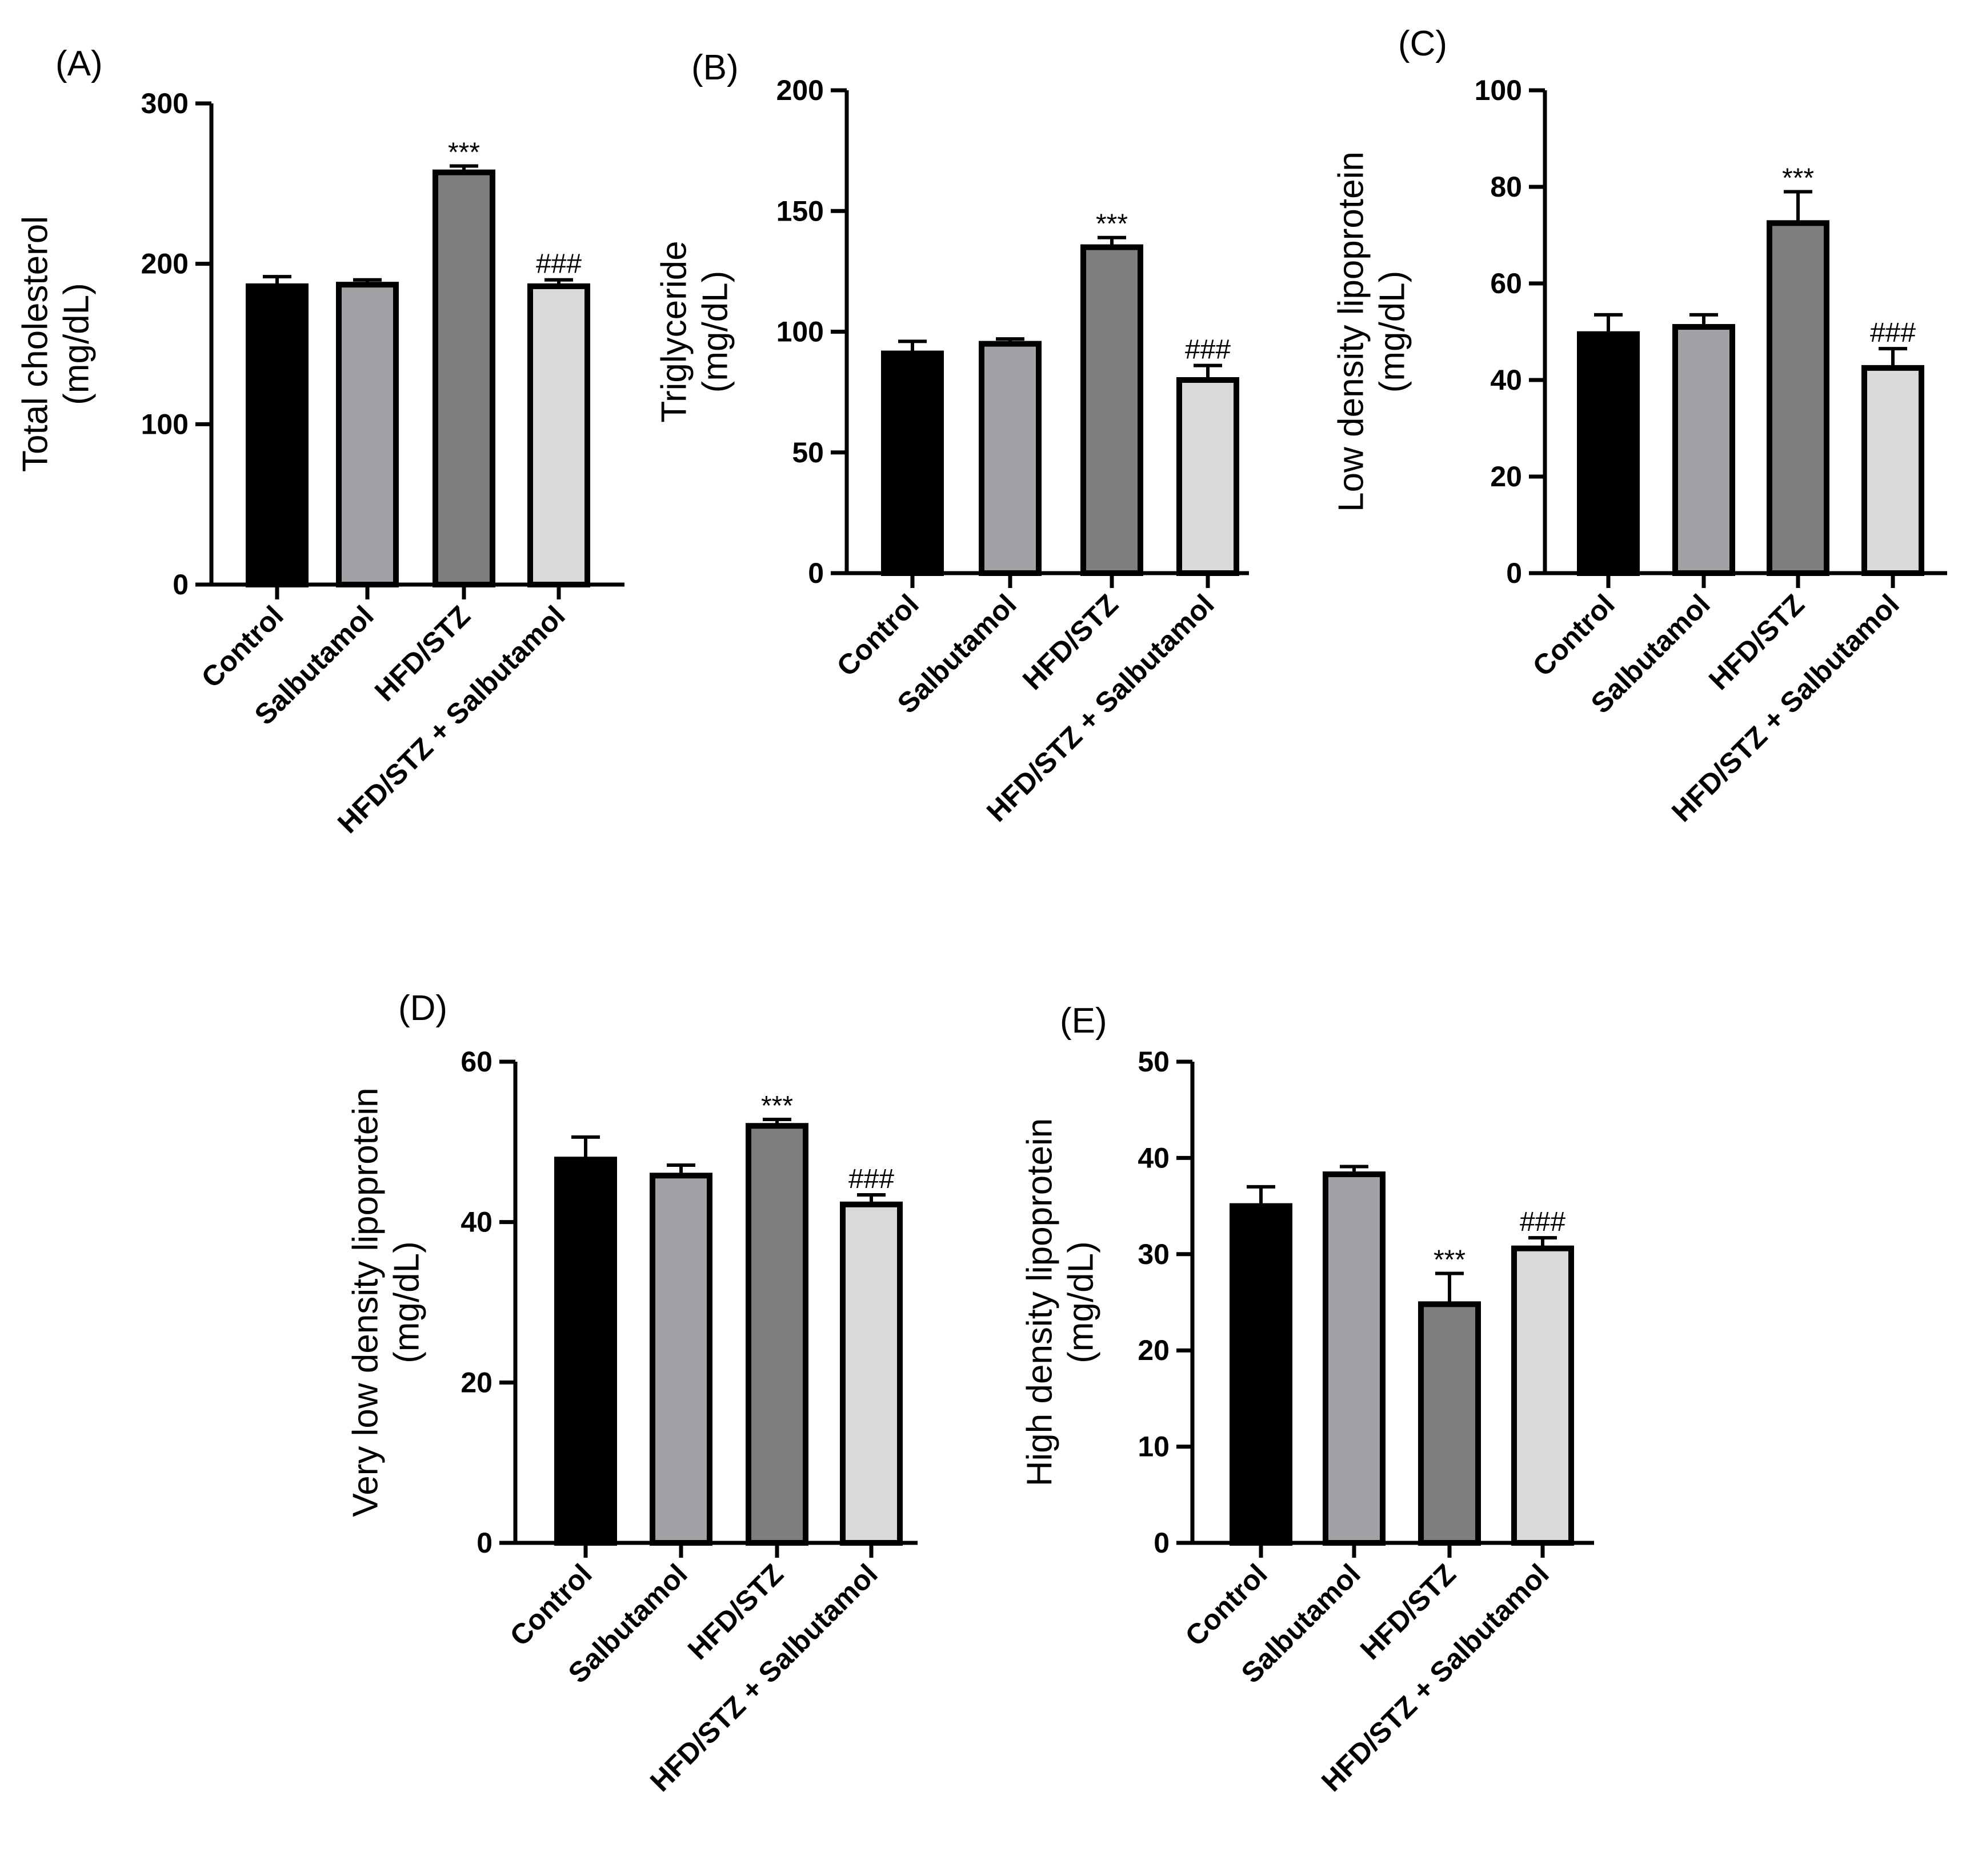  I want to click on y-tick-label: 80, so click(1506, 187).